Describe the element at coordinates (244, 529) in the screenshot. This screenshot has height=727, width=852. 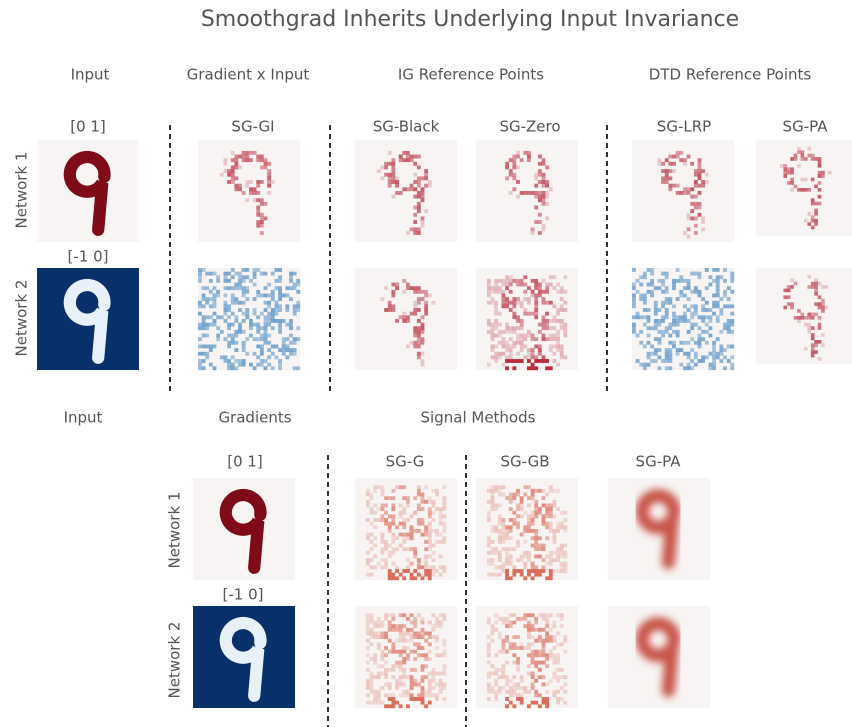
I see `input-image` at that location.